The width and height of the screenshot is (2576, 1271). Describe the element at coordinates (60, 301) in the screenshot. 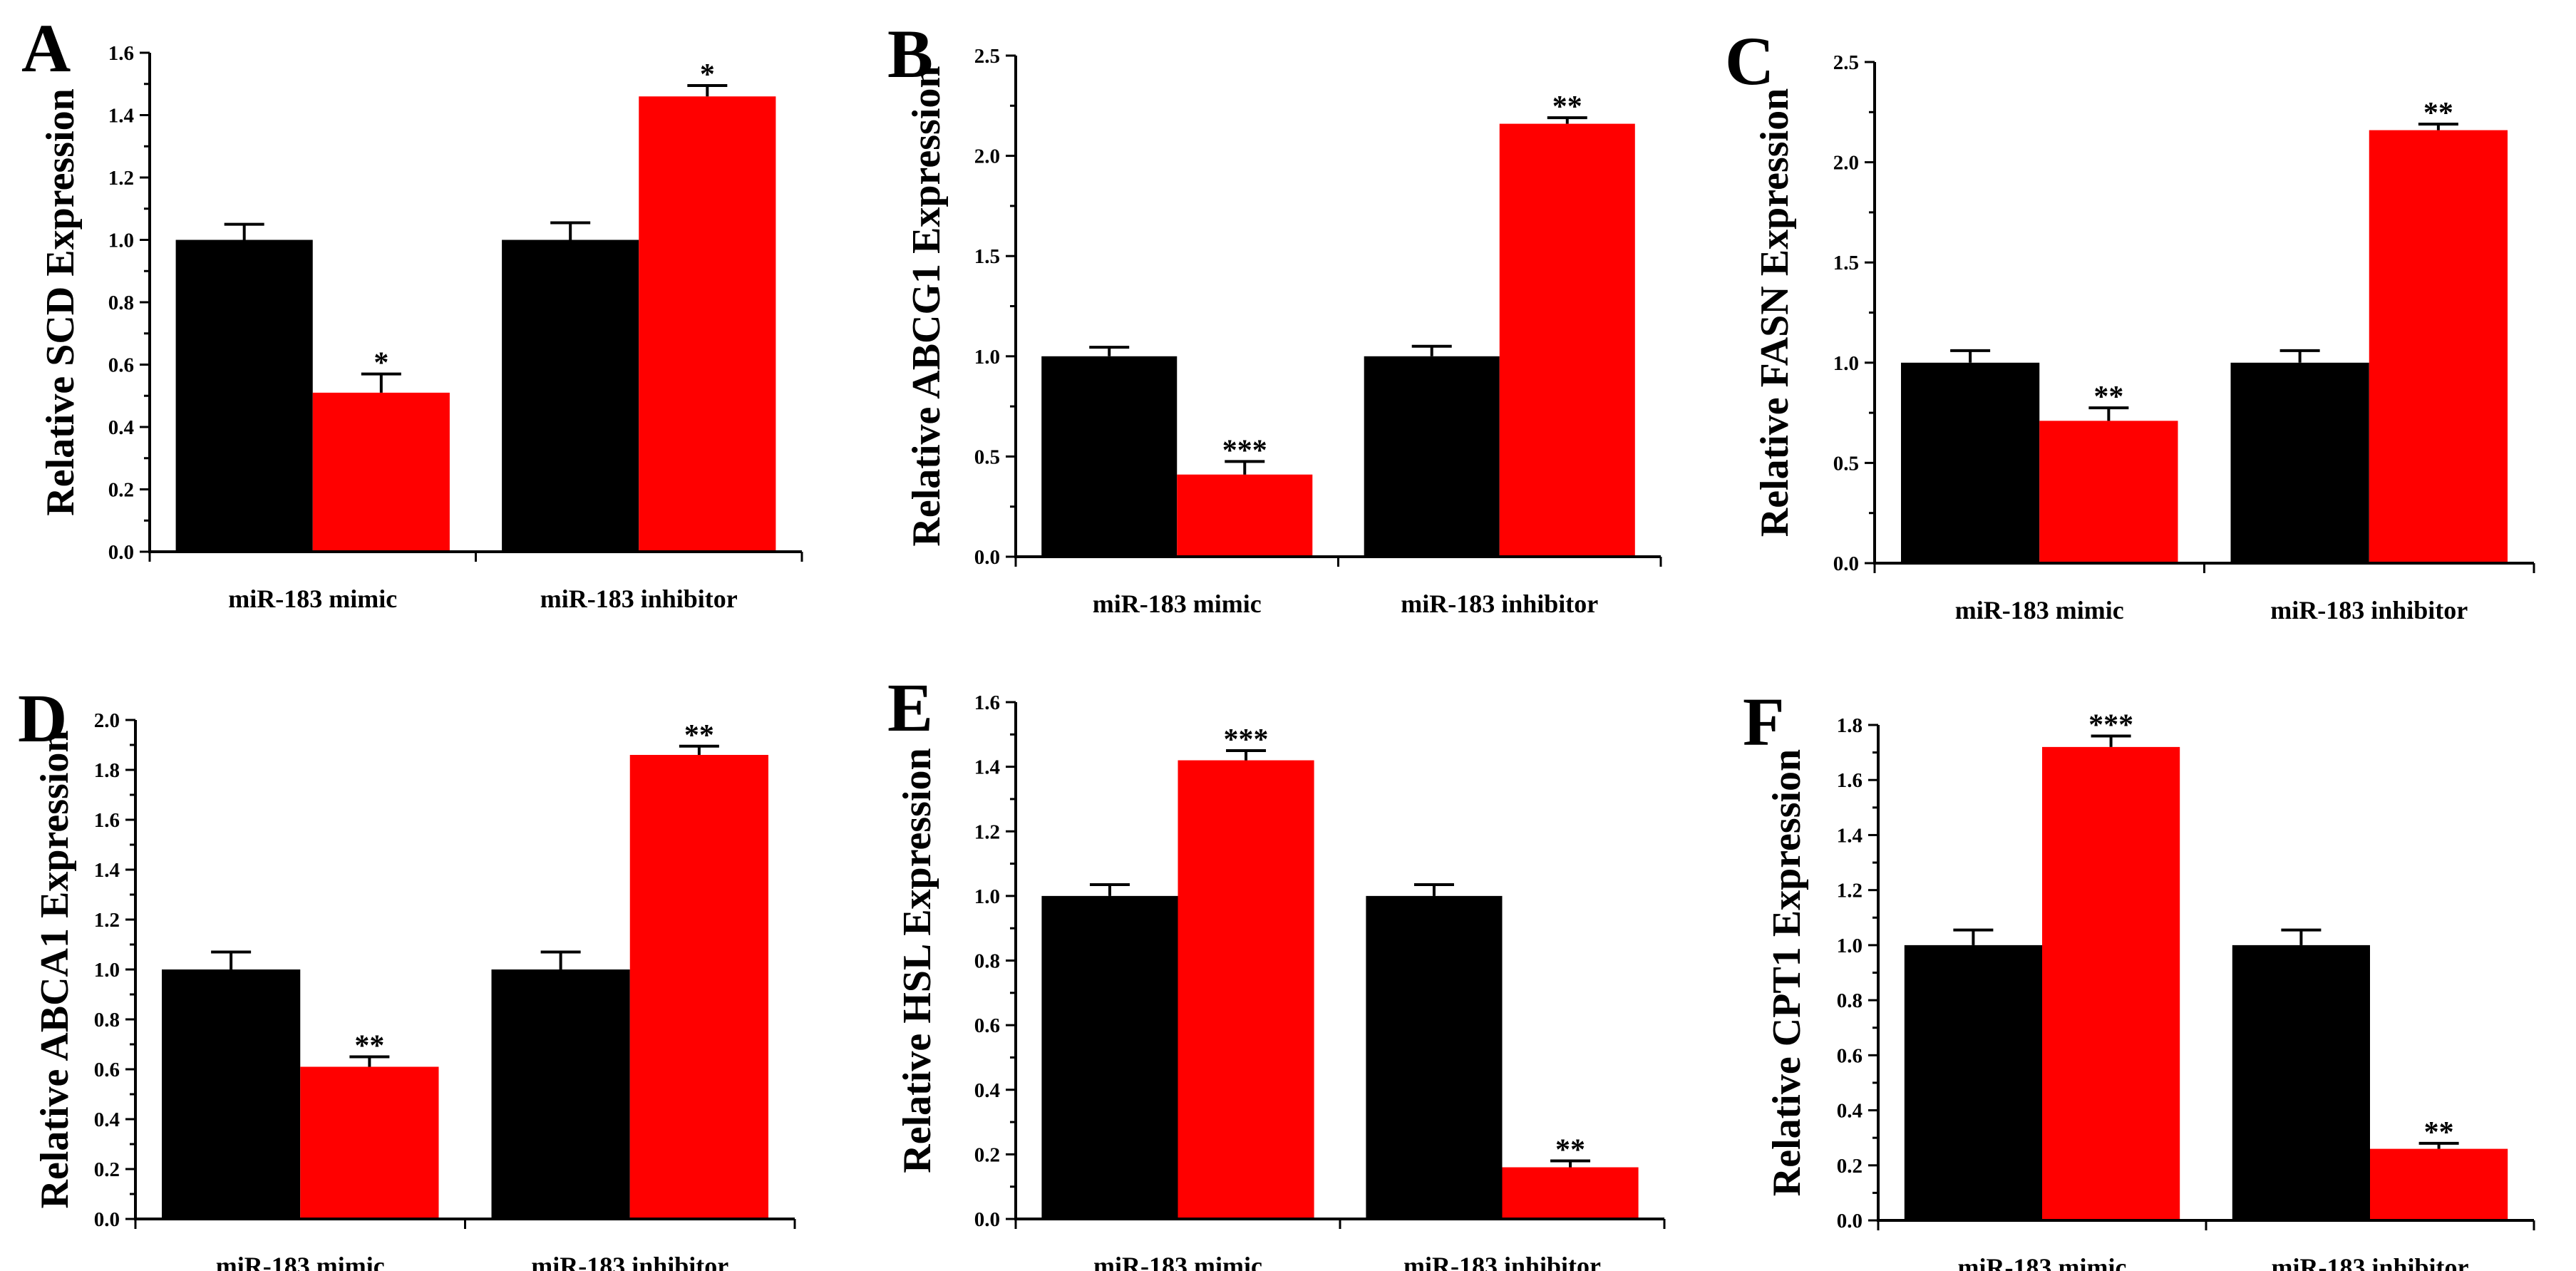

I see `y-axis-label: Relative SCD Expression` at that location.